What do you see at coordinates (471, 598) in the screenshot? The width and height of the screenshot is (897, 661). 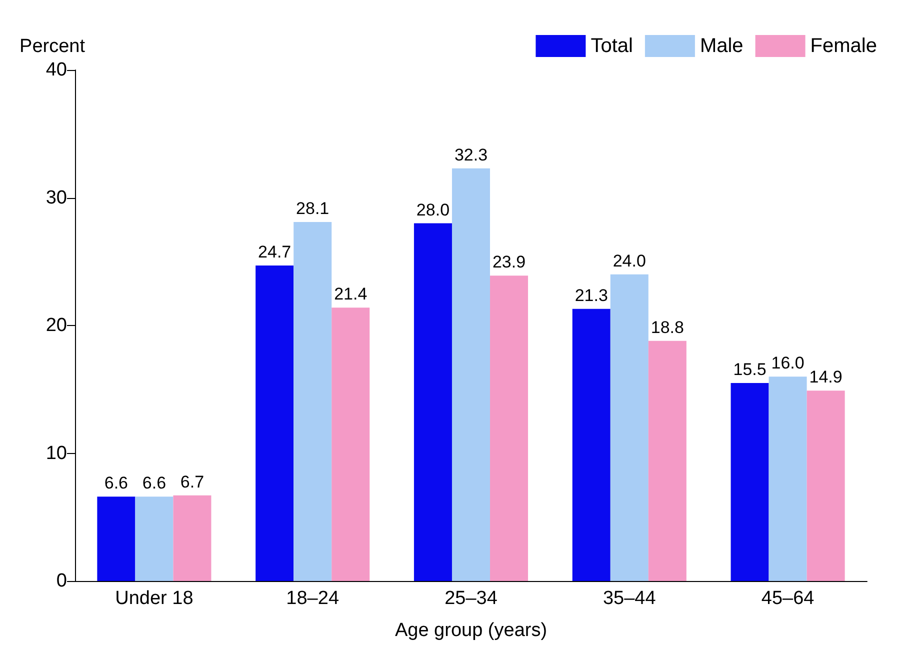 I see `x-tick-label: 25–34` at bounding box center [471, 598].